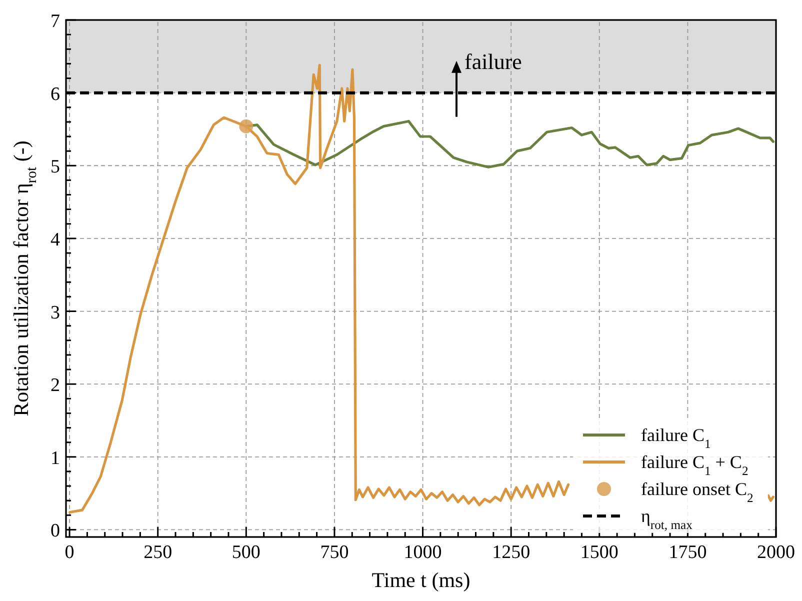 The width and height of the screenshot is (802, 601). What do you see at coordinates (511, 552) in the screenshot?
I see `x-tick-label: 1250` at bounding box center [511, 552].